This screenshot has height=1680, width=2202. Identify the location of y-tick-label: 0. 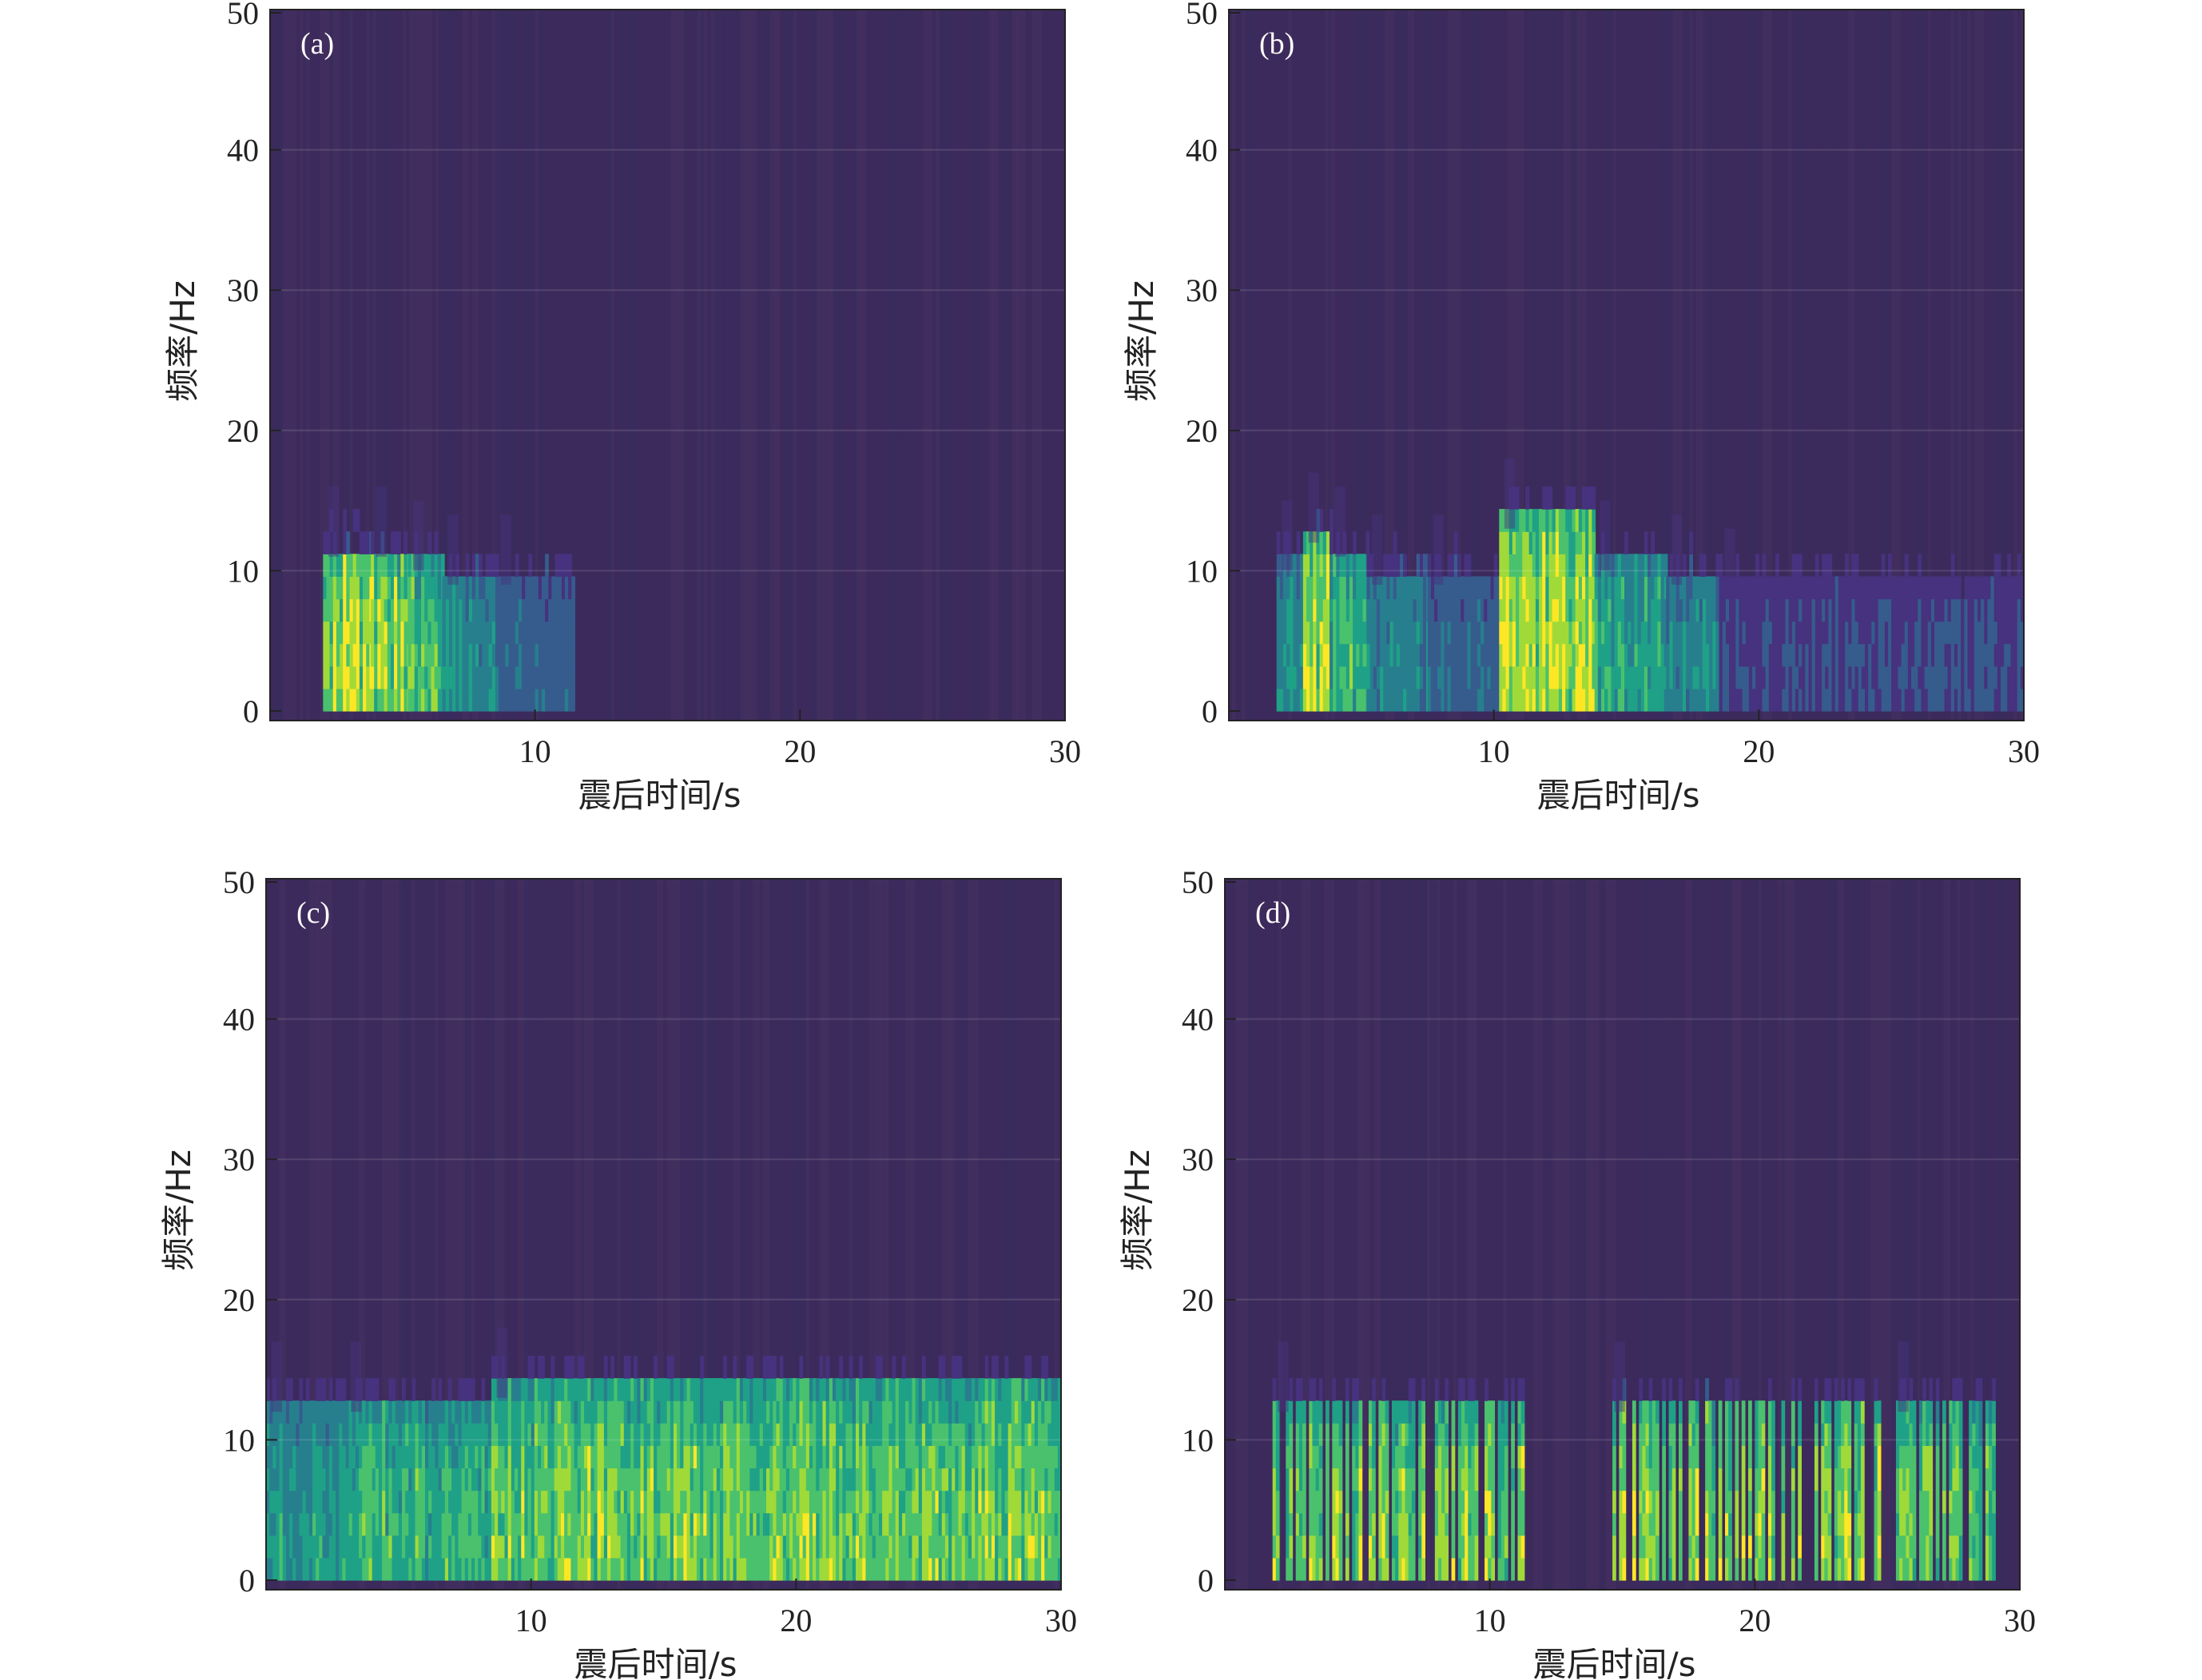
(1210, 711).